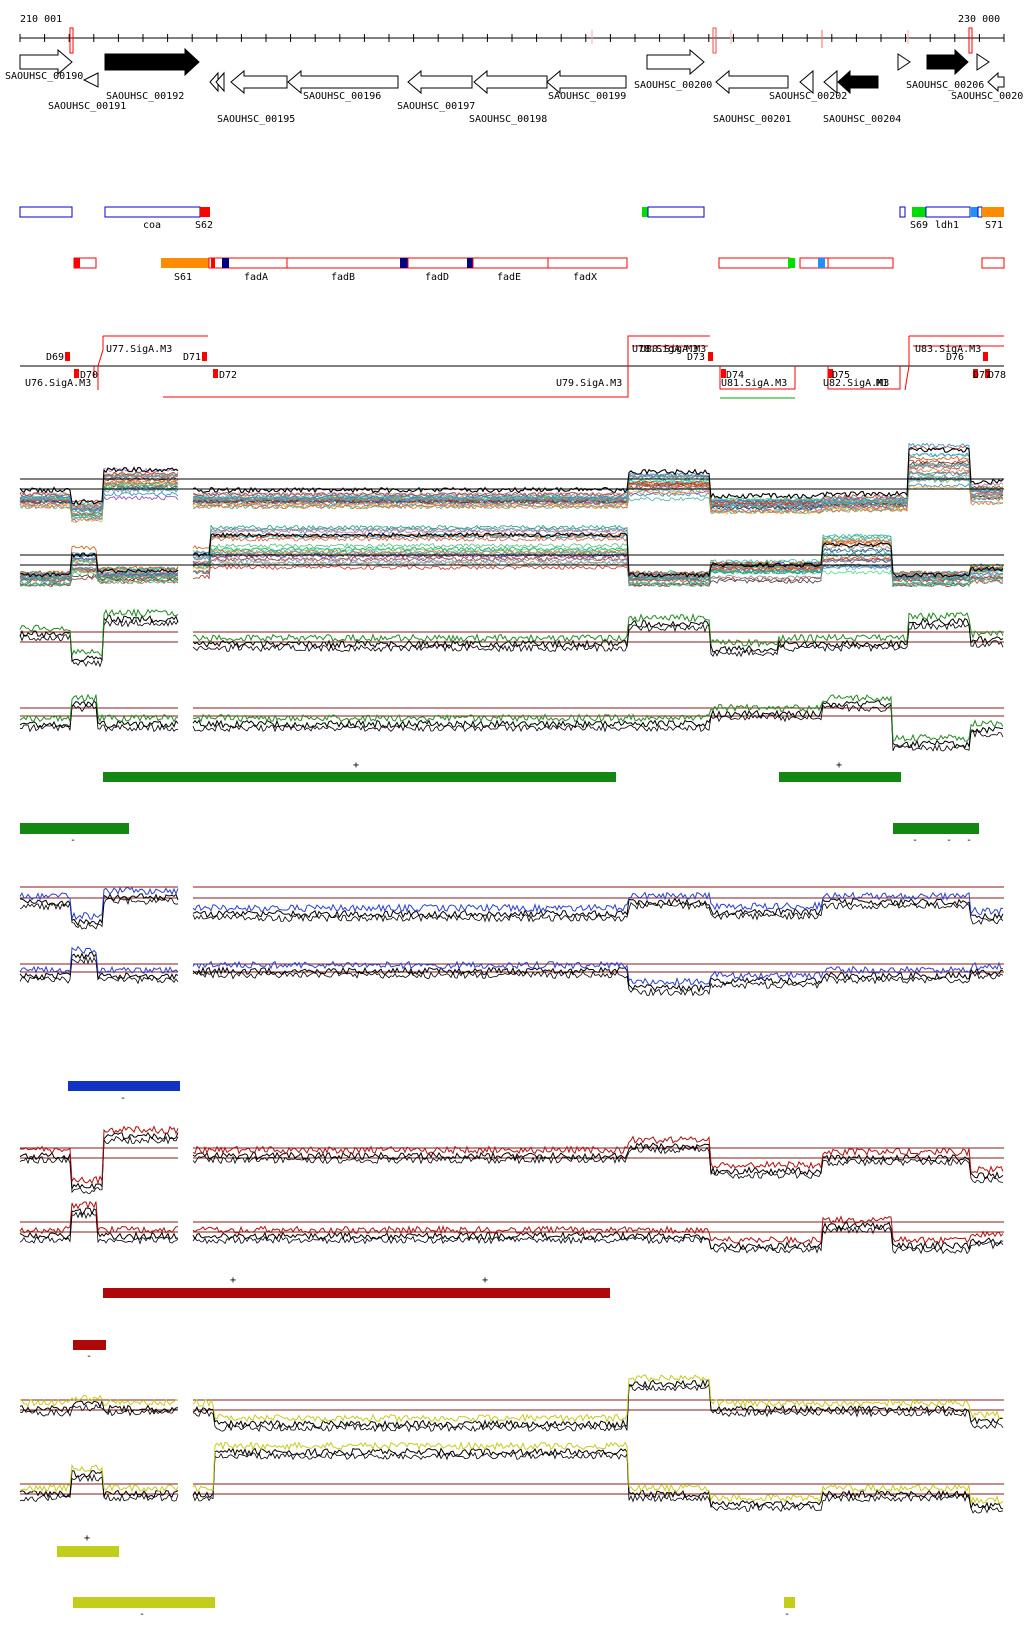 The height and width of the screenshot is (1640, 1024). I want to click on gene-label: SAOUHSC_00195, so click(256, 119).